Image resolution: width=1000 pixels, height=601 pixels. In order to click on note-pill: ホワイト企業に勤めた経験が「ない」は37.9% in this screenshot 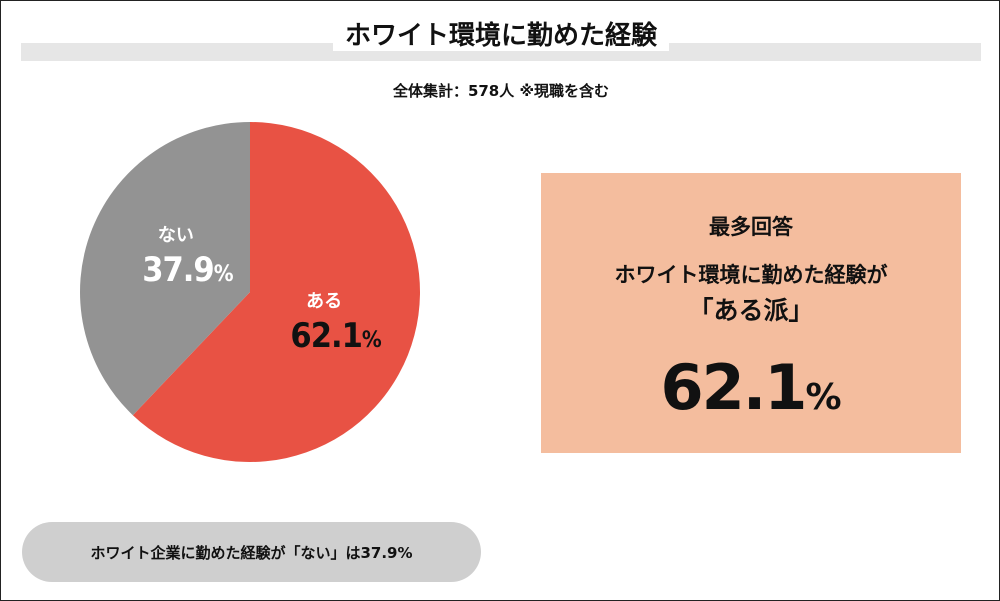, I will do `click(251, 552)`.